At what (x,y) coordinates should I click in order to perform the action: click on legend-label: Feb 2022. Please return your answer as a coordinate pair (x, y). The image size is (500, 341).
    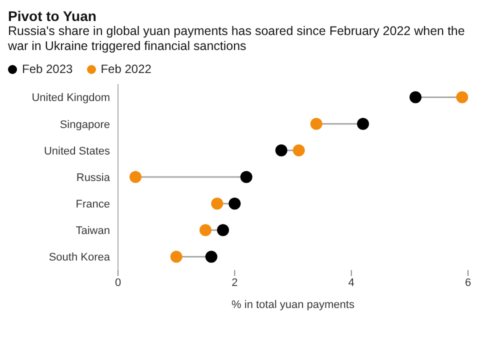
    Looking at the image, I should click on (126, 69).